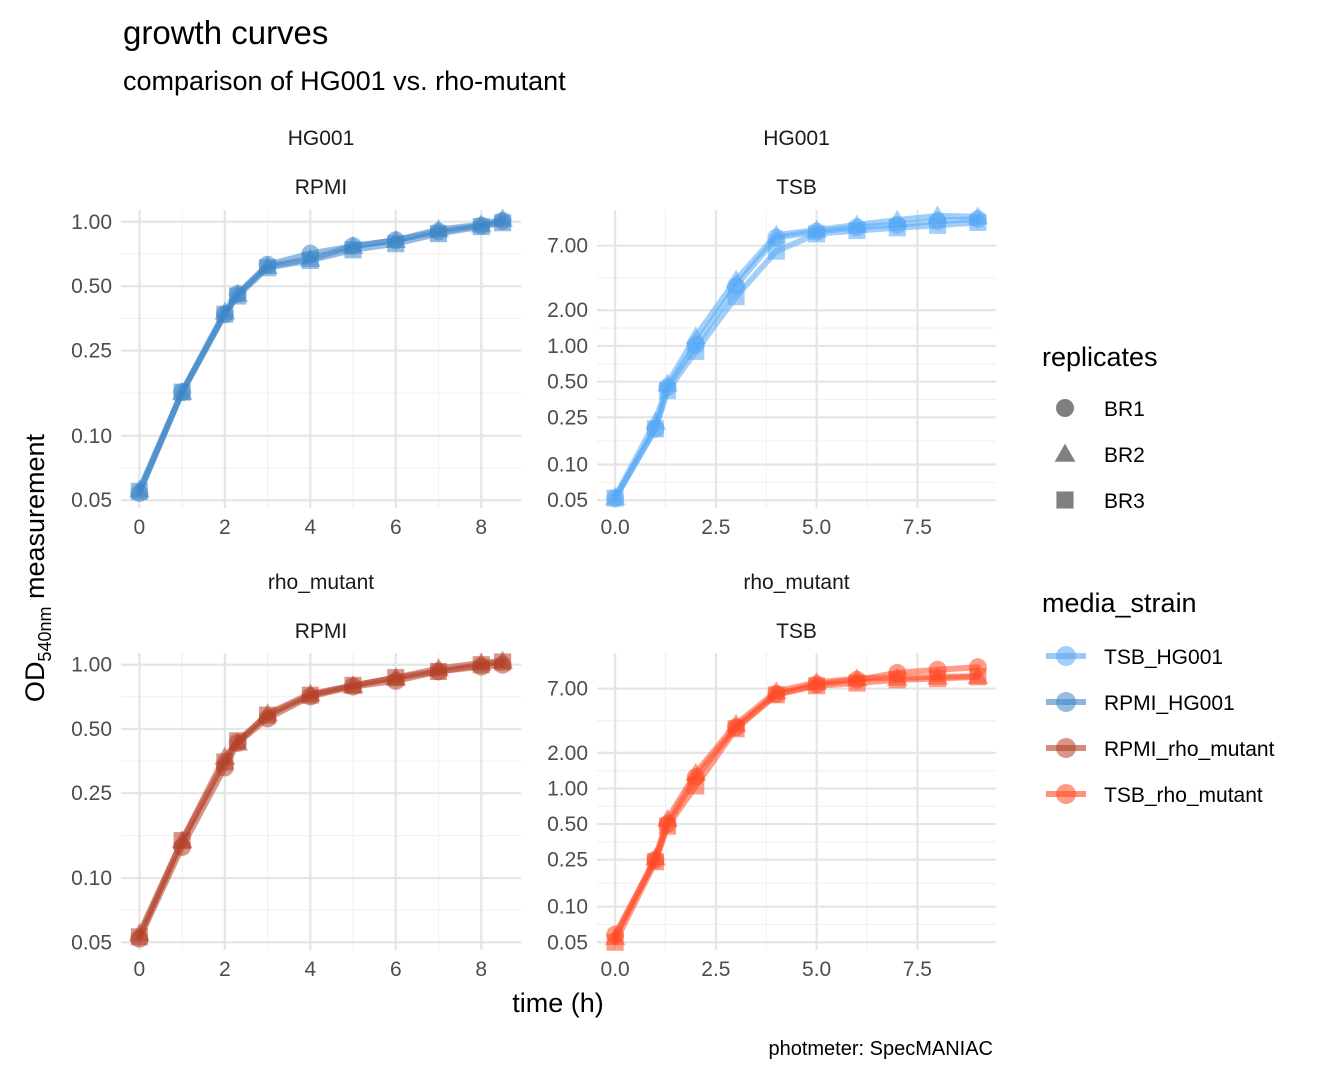  What do you see at coordinates (1124, 501) in the screenshot?
I see `legend-label: BR3` at bounding box center [1124, 501].